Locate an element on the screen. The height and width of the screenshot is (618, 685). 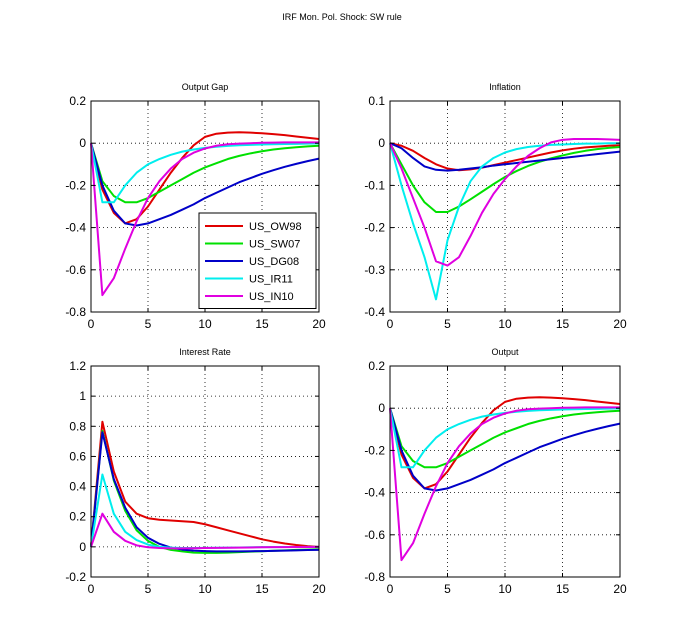
legend-label: US_IN10 is located at coordinates (271, 297).